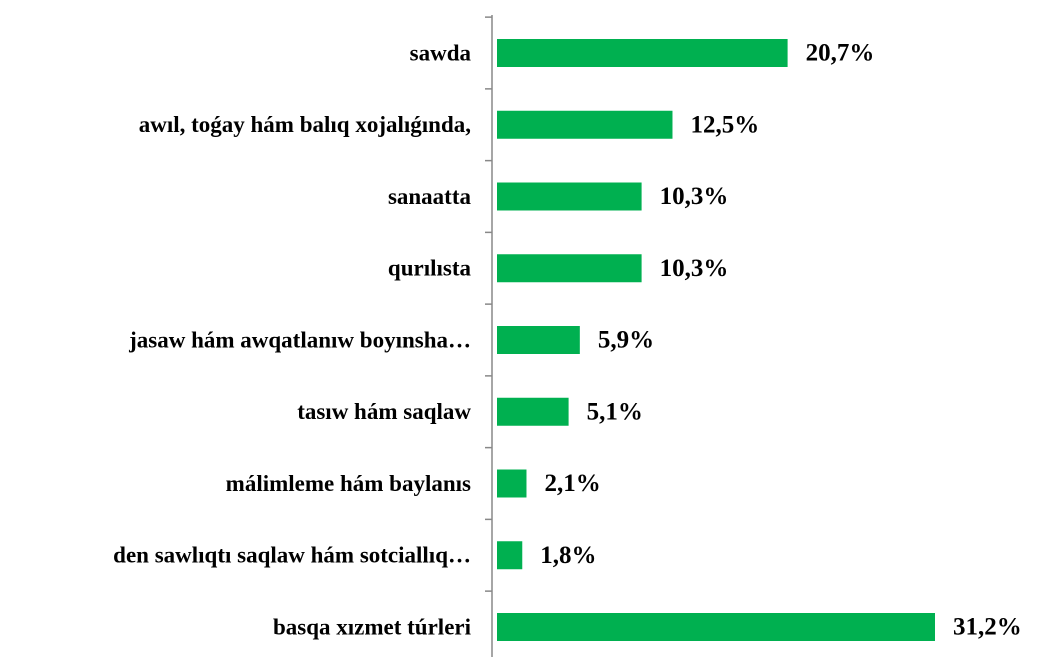 The width and height of the screenshot is (1044, 657). What do you see at coordinates (430, 196) in the screenshot?
I see `category-label: sanaatta` at bounding box center [430, 196].